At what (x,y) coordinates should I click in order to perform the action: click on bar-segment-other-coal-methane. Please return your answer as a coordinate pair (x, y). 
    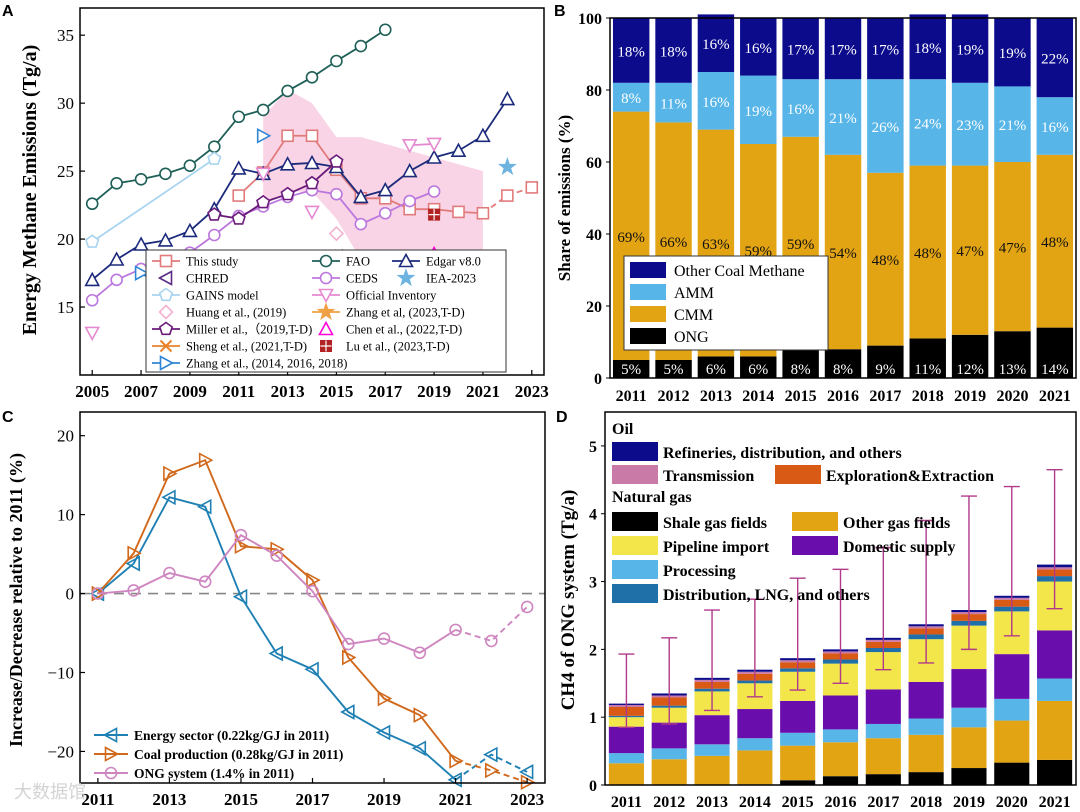
    Looking at the image, I should click on (970, 48).